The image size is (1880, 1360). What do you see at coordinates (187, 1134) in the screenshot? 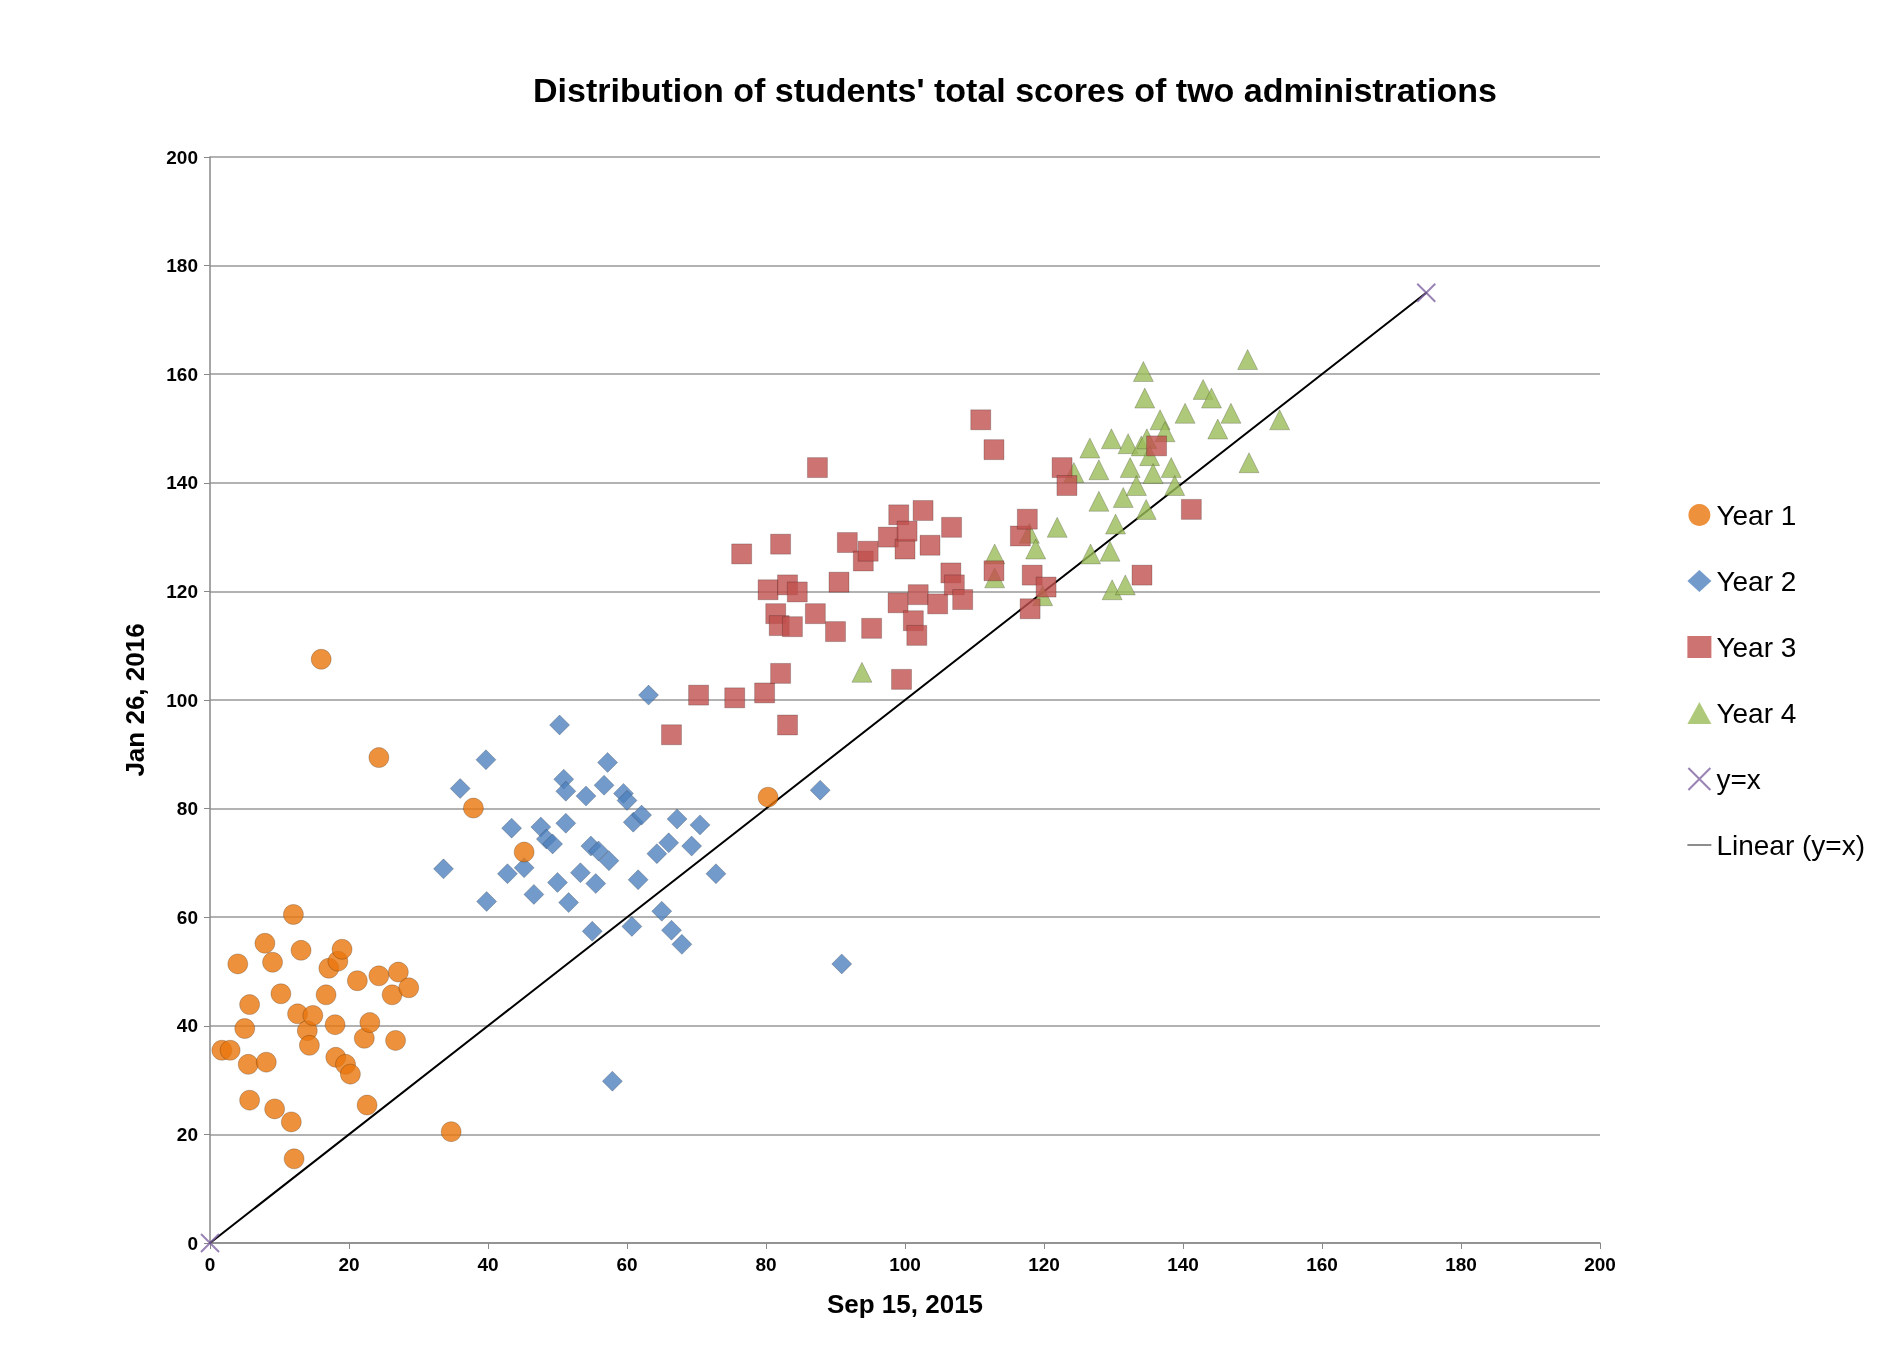
I see `y-tick-label: 20` at bounding box center [187, 1134].